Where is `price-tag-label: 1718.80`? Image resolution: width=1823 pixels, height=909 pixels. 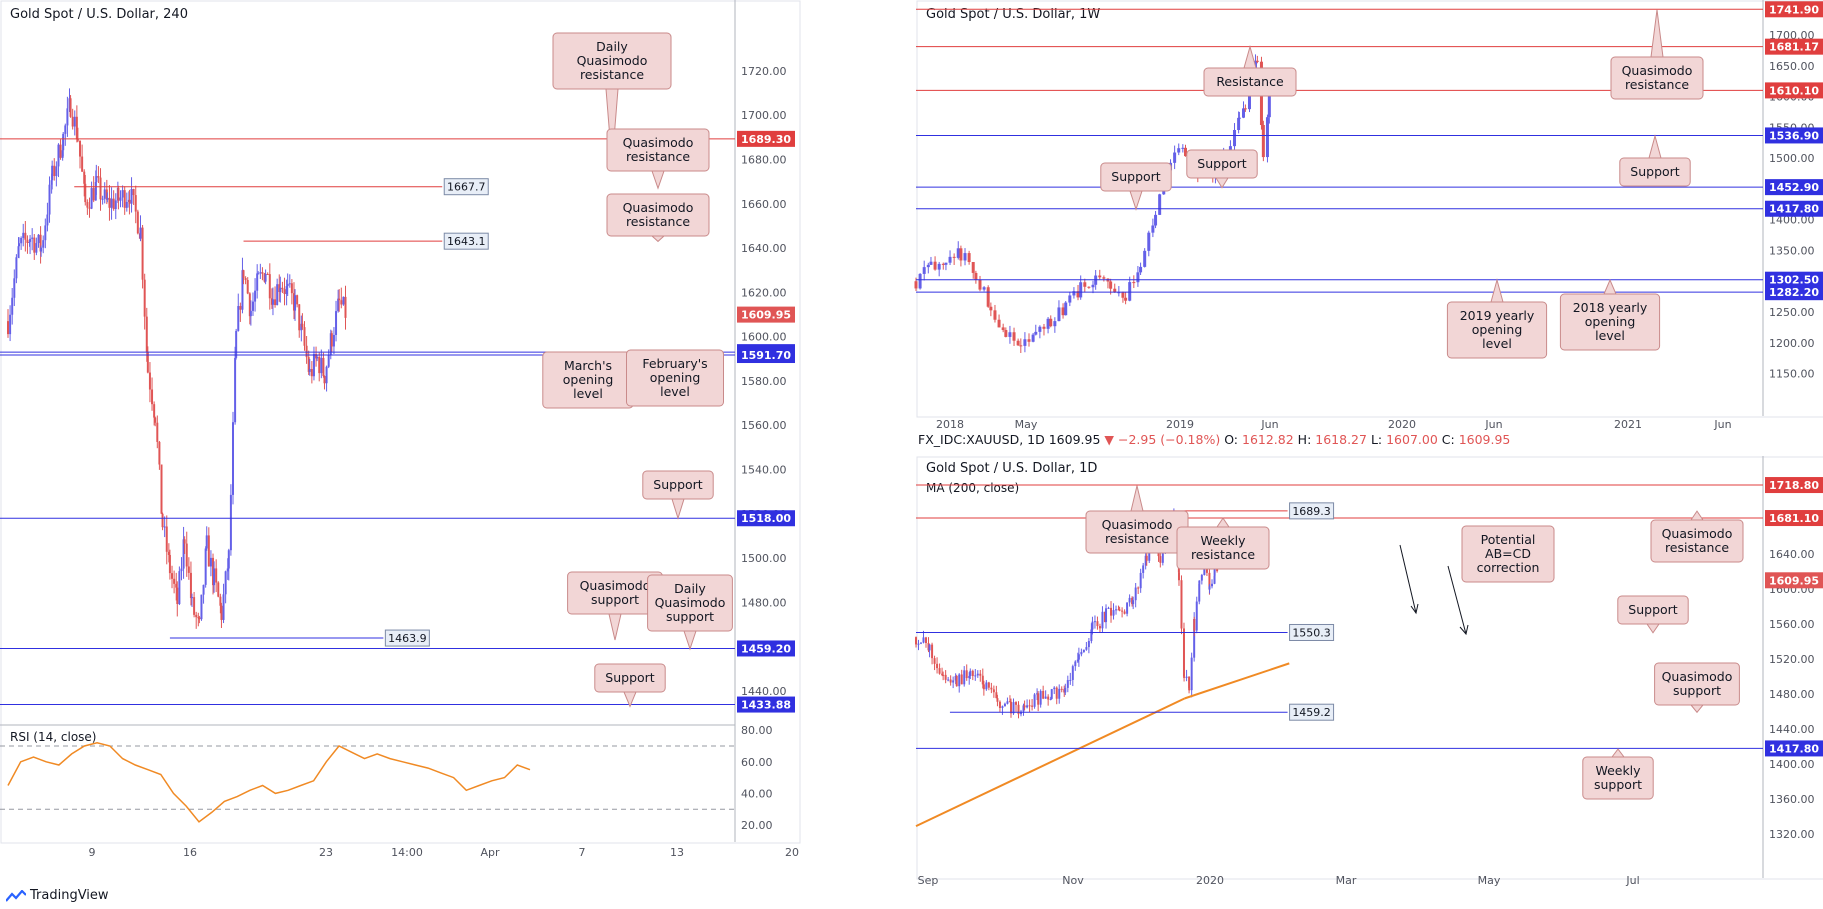 price-tag-label: 1718.80 is located at coordinates (1794, 485).